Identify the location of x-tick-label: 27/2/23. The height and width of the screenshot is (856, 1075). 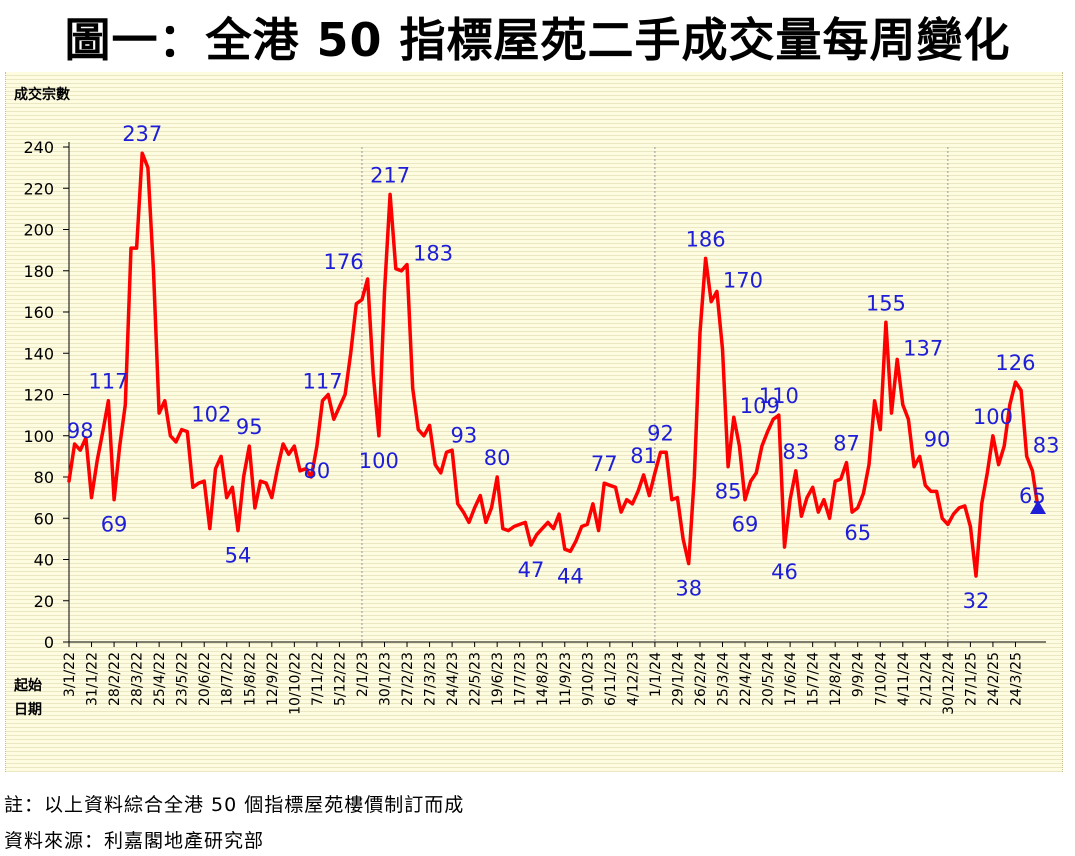
(408, 679).